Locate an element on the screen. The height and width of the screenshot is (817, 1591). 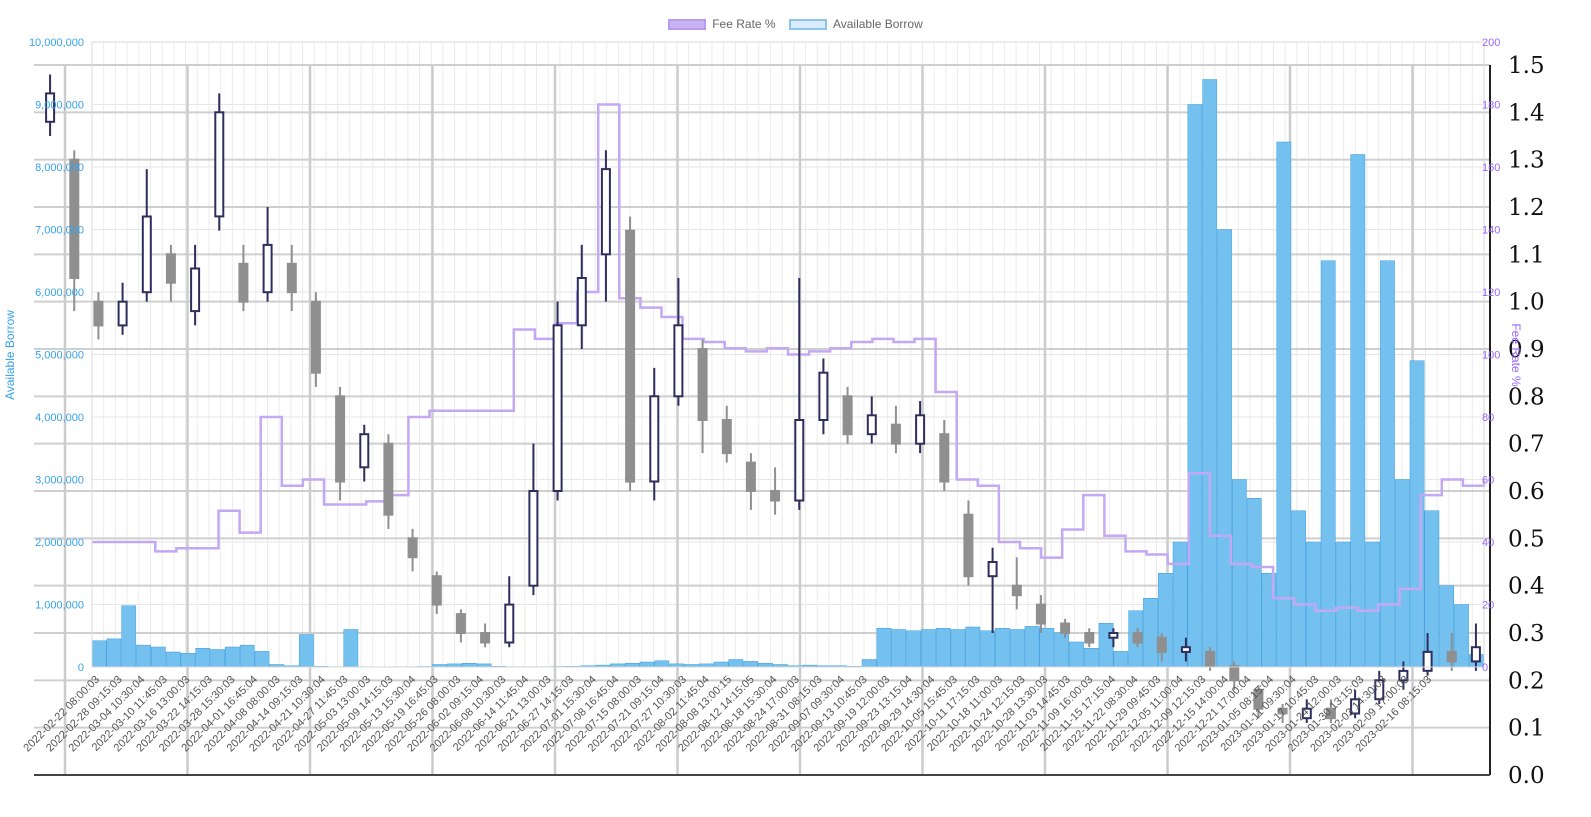
right-tick-label: 80 is located at coordinates (1488, 418).